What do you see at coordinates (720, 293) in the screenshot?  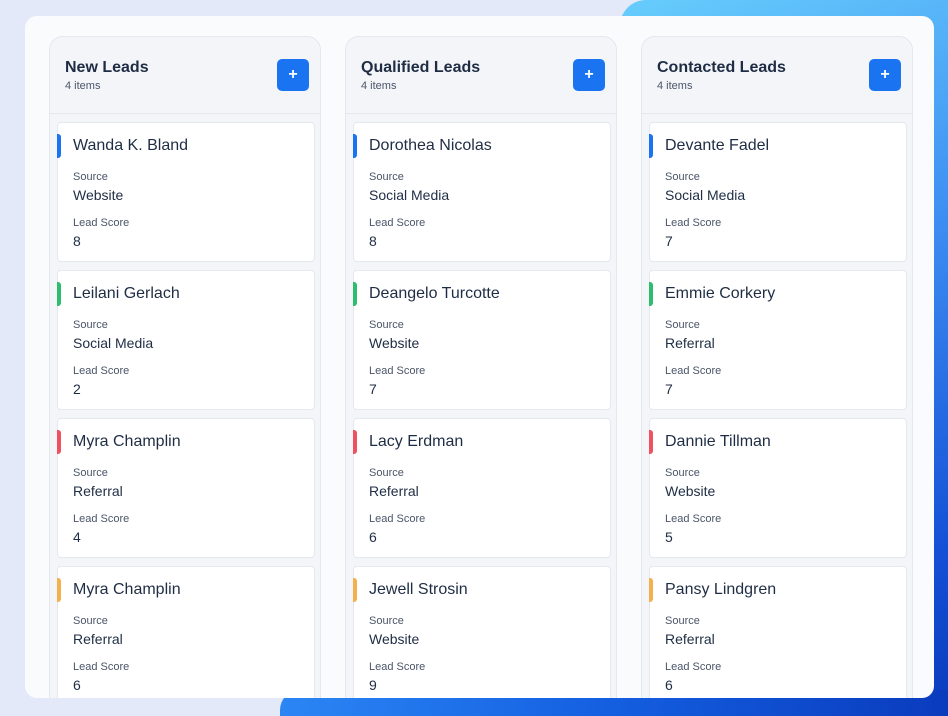 I see `lead-name: Emmie Corkery` at bounding box center [720, 293].